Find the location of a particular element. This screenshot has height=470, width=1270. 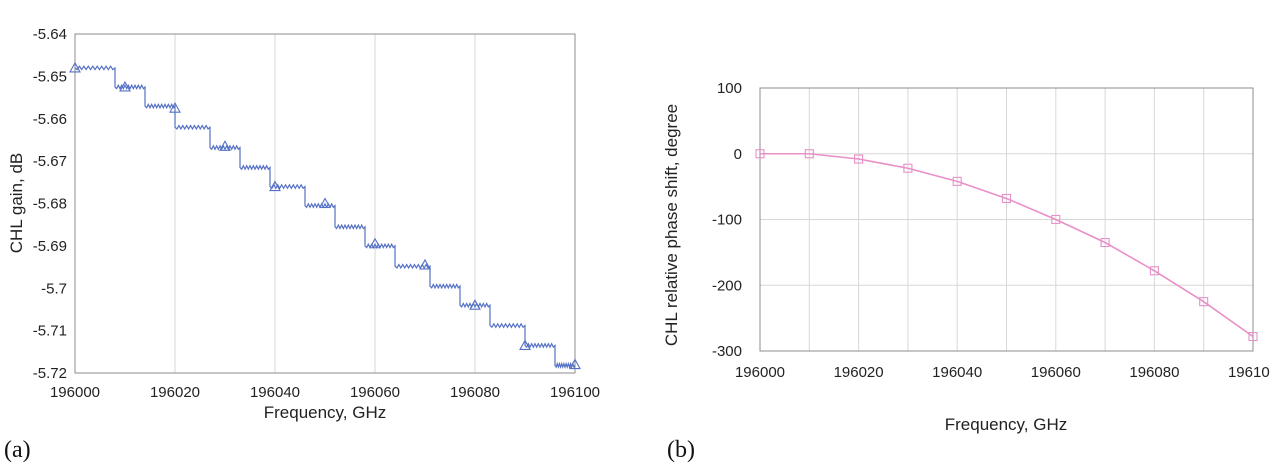

chart-a-y-tick-label: -5.68 is located at coordinates (50, 204).